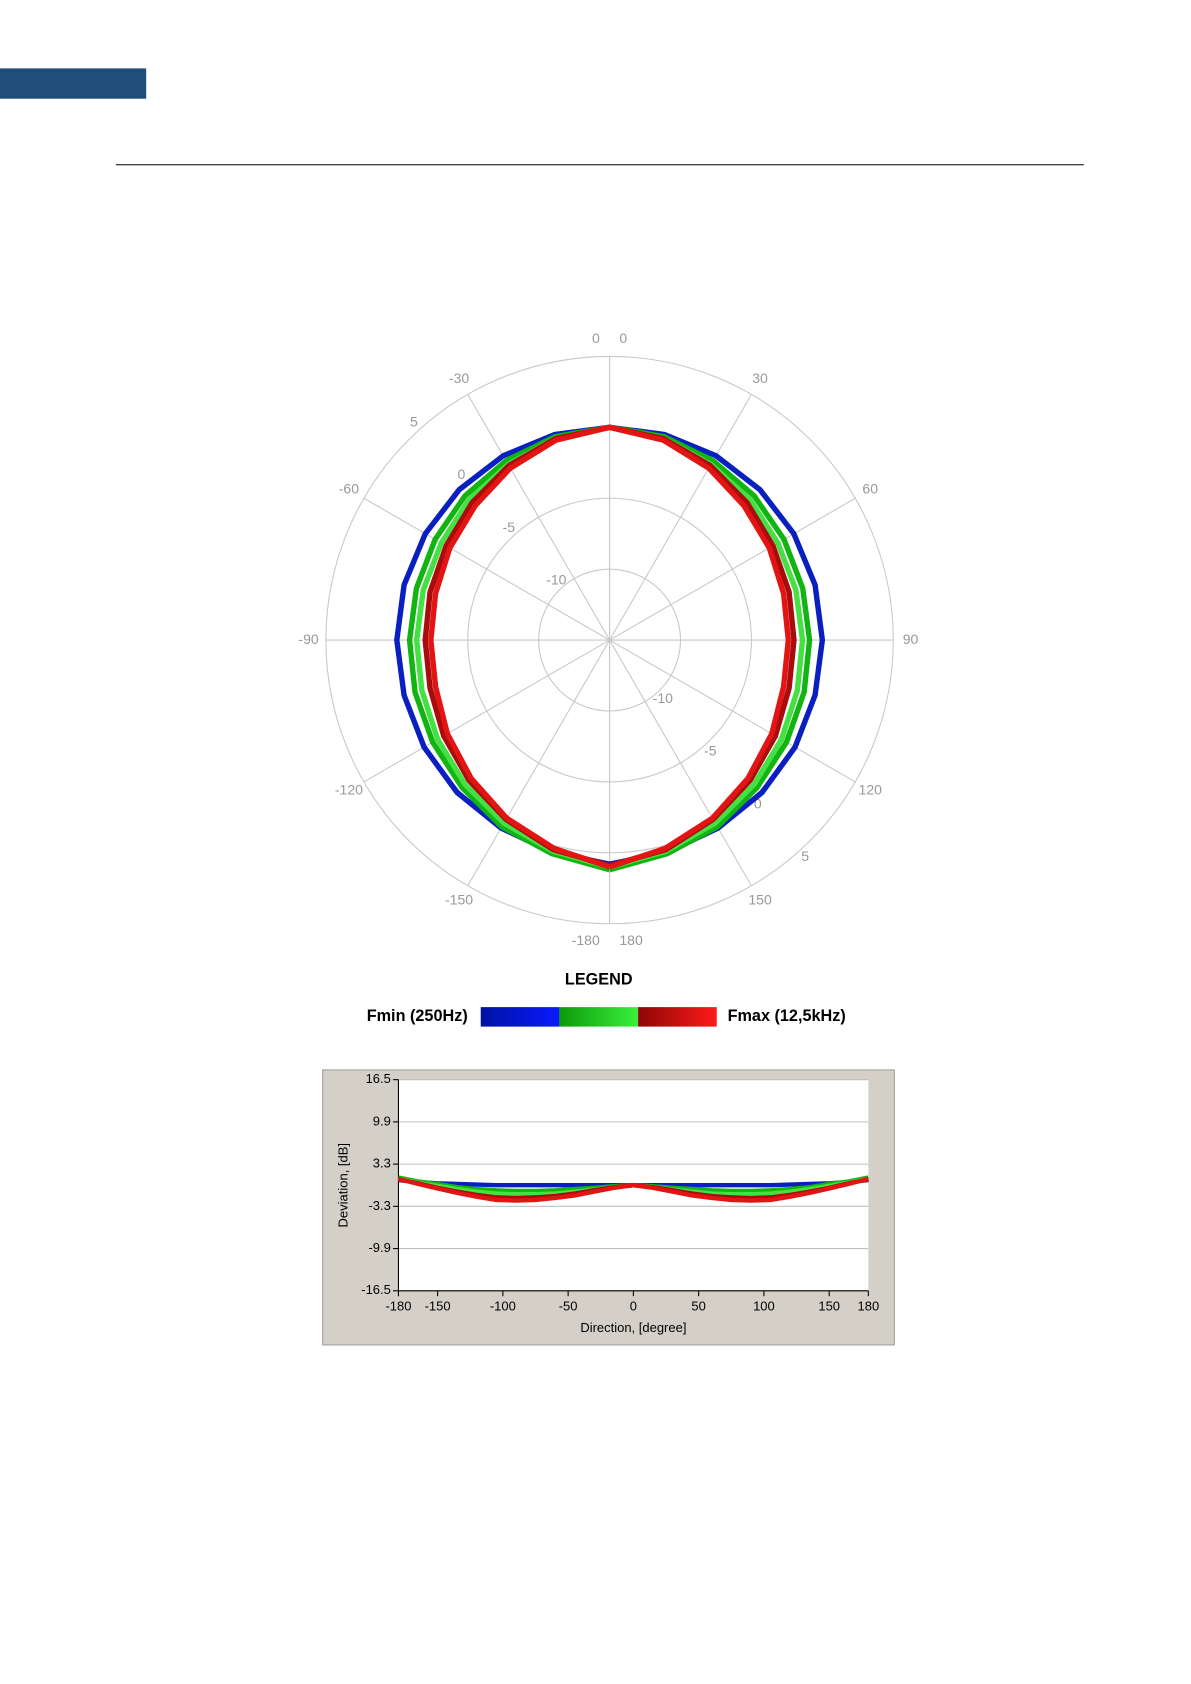  What do you see at coordinates (379, 1247) in the screenshot?
I see `y-tick-label: -9.9` at bounding box center [379, 1247].